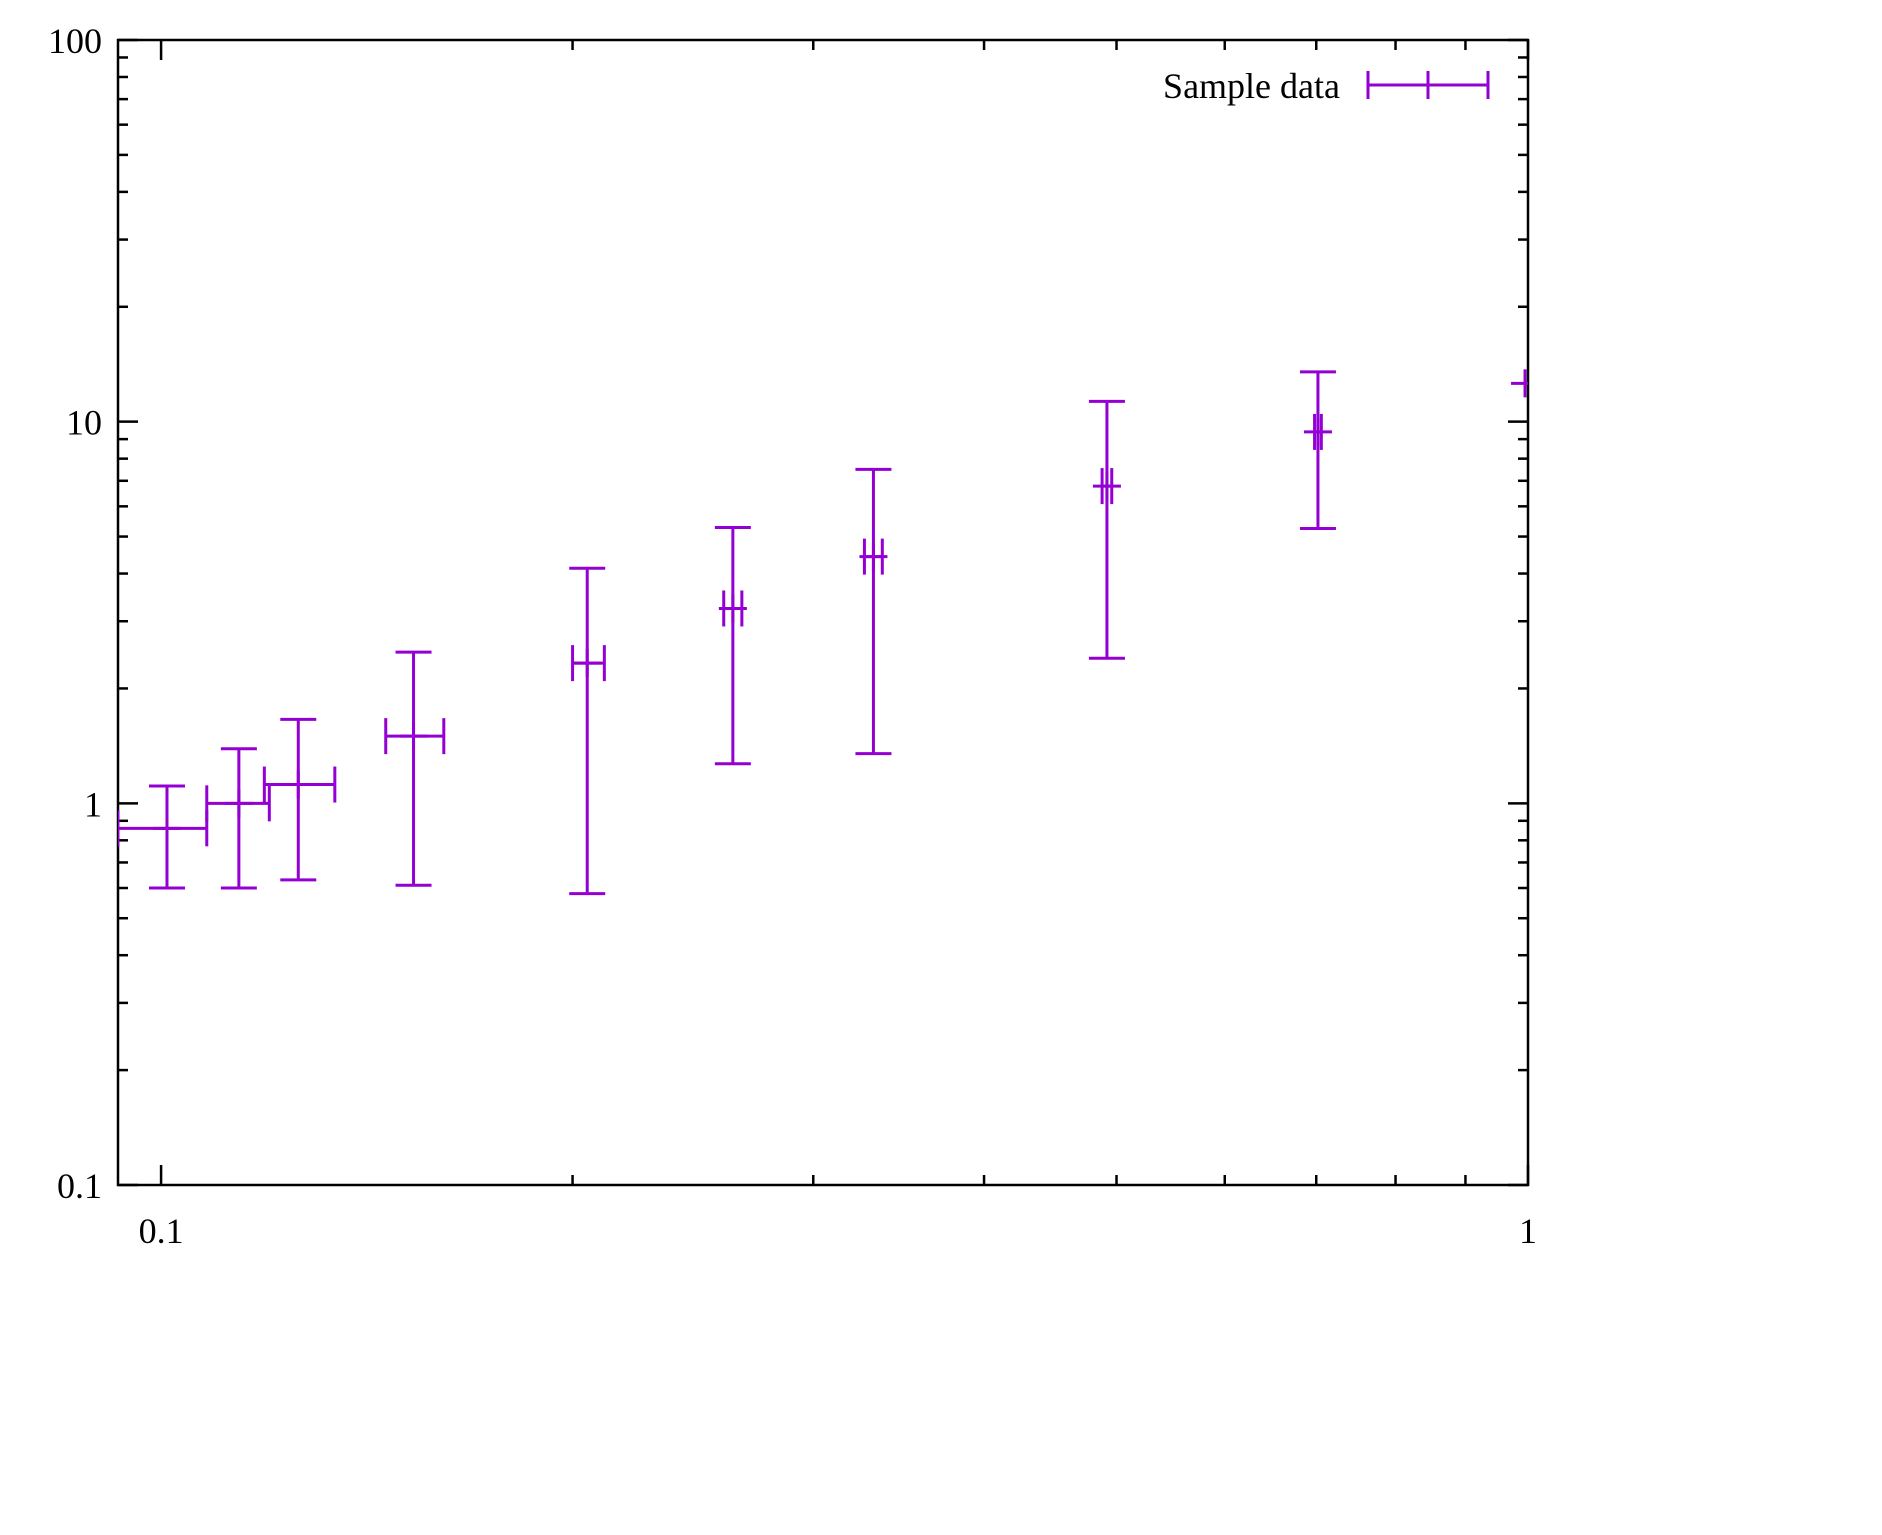 This screenshot has height=1535, width=1882. Describe the element at coordinates (161, 1231) in the screenshot. I see `x-tick-label: 0.1` at that location.